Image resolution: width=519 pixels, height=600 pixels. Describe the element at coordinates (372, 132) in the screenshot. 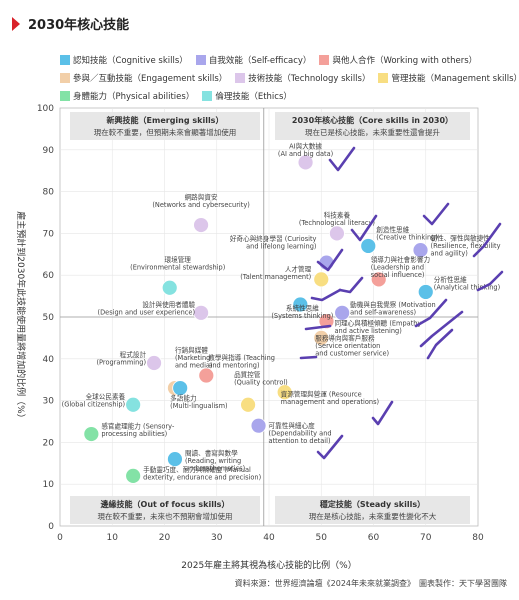

I see `quadrant-desc: 現在已是核心技能，未來重要性還會提升` at that location.